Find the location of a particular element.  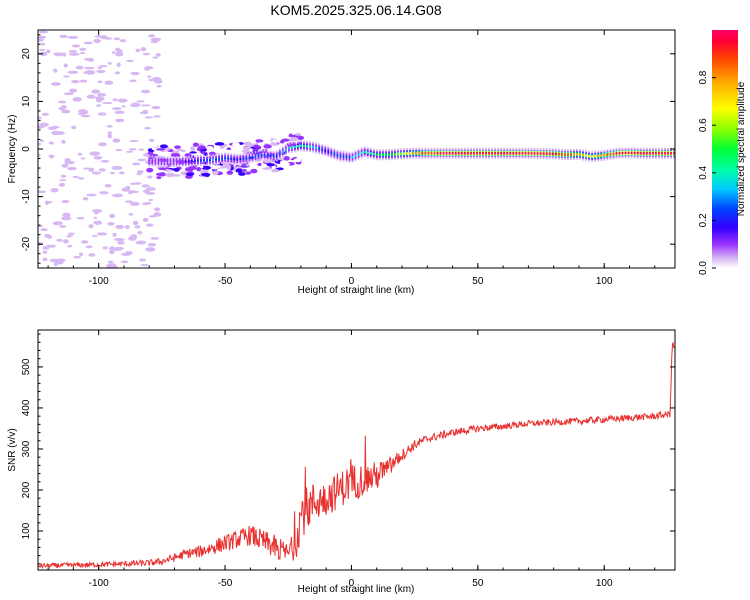

snr-ytick-label: 500 is located at coordinates (26, 366).